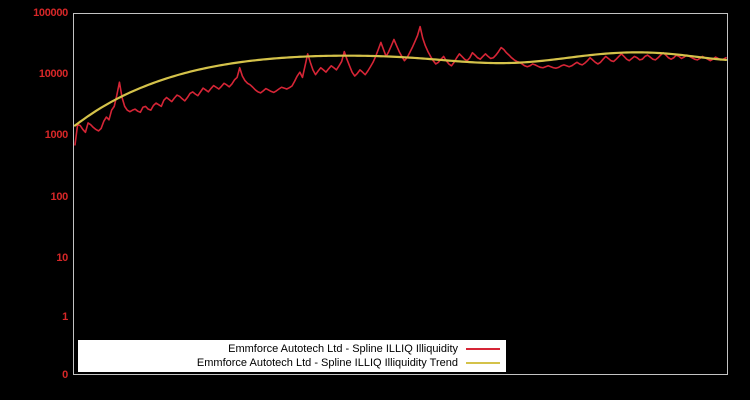 This screenshot has height=400, width=750. What do you see at coordinates (56, 135) in the screenshot?
I see `y-axis-tick-label: 1000` at bounding box center [56, 135].